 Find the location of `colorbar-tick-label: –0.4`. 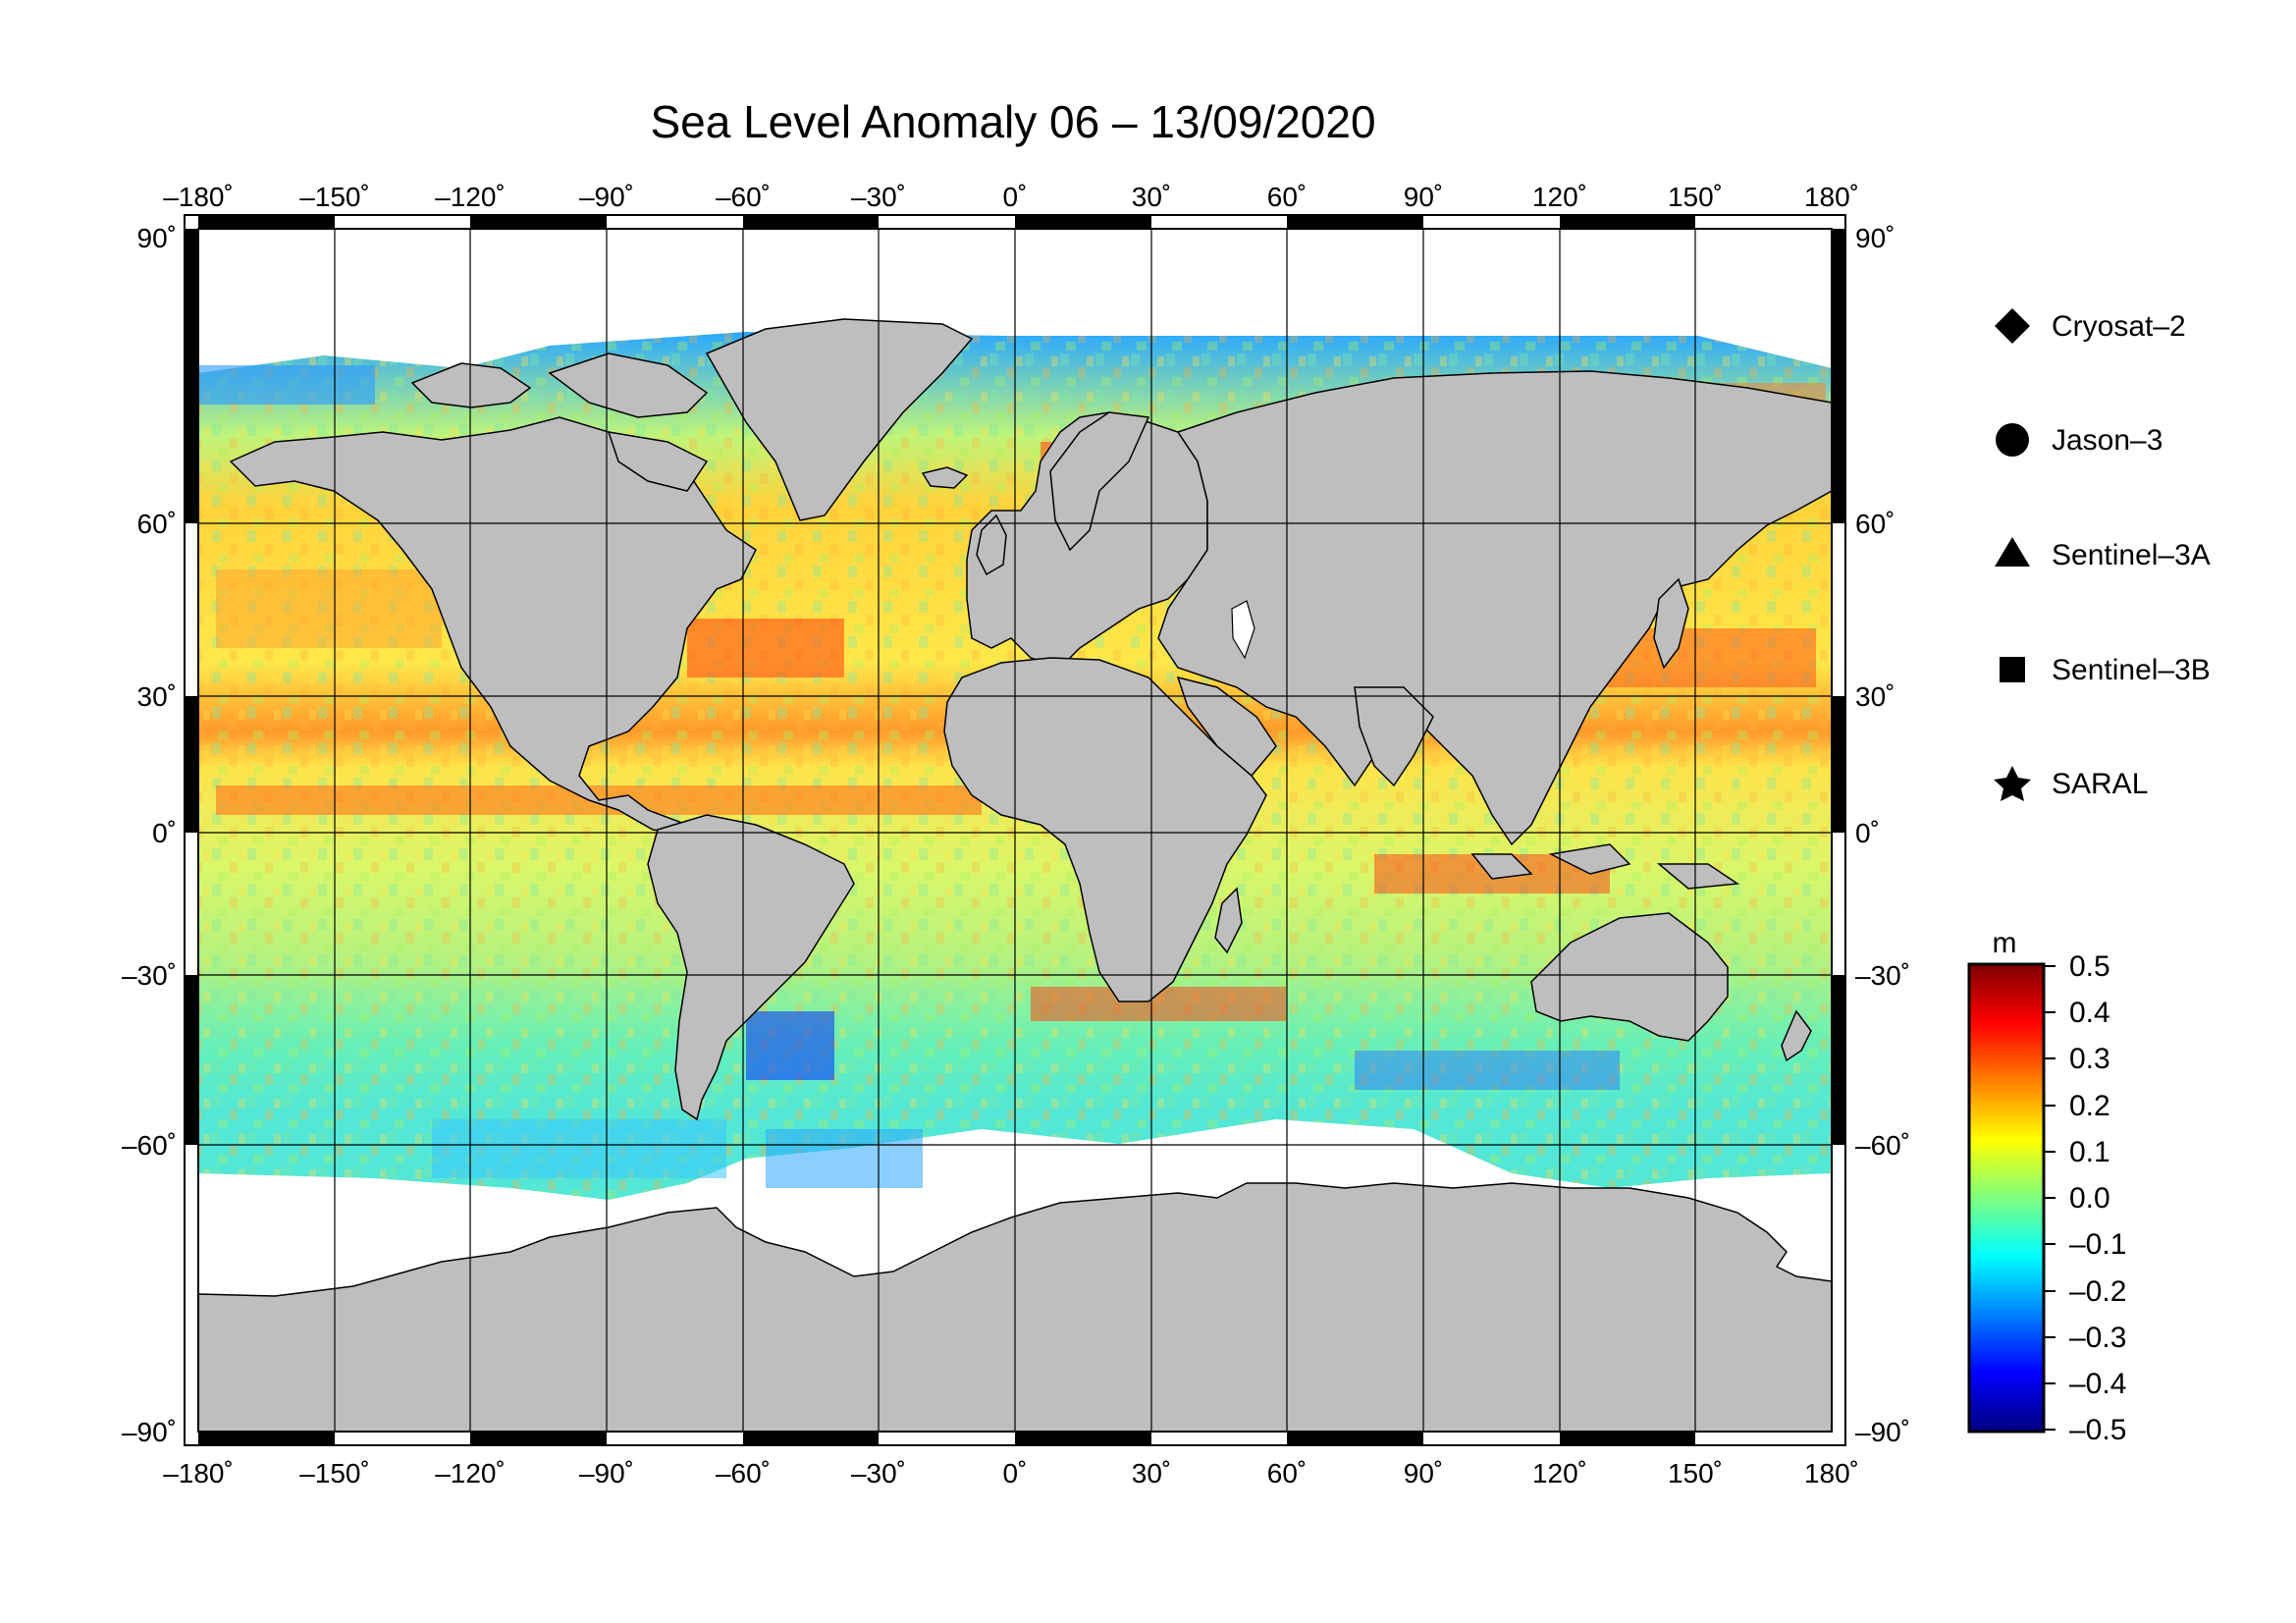

colorbar-tick-label: –0.4 is located at coordinates (2097, 1384).